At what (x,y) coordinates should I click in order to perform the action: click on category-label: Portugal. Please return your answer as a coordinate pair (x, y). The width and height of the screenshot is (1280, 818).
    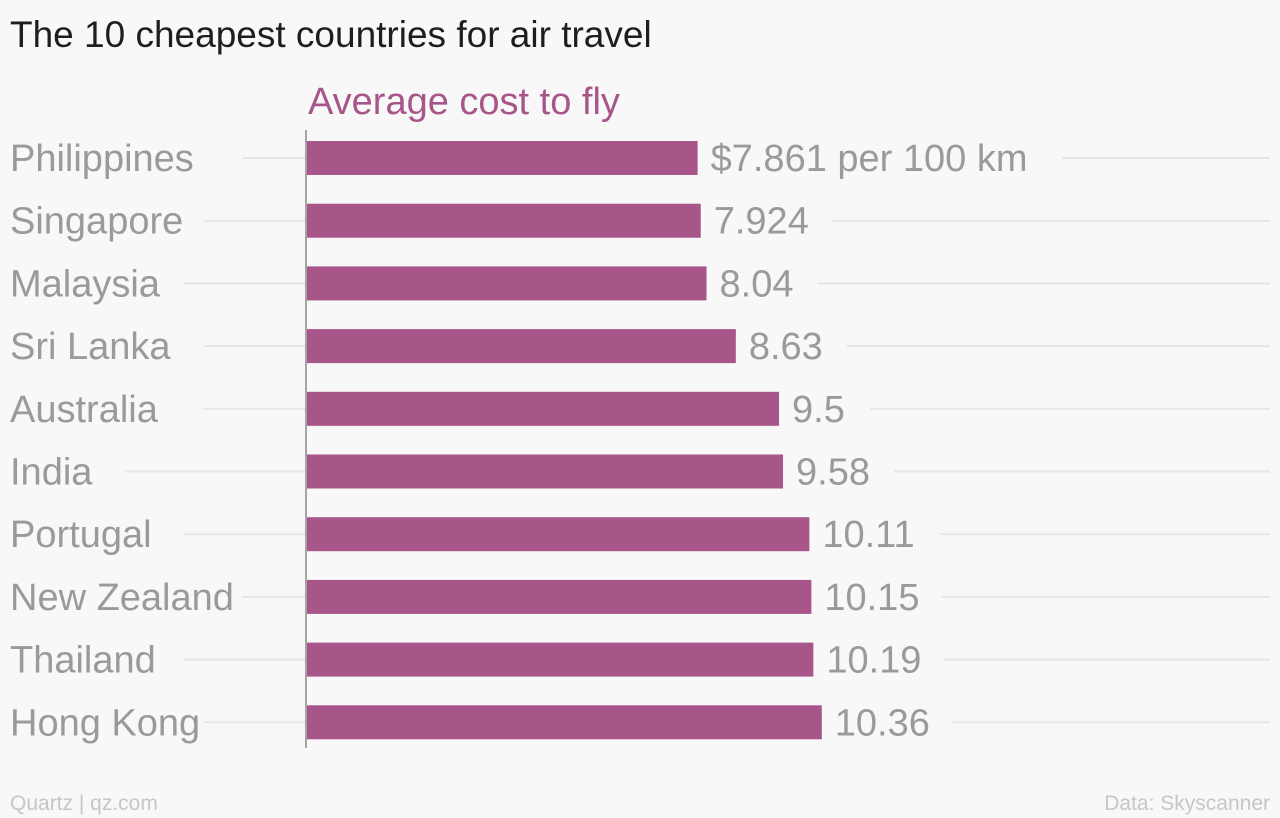
    Looking at the image, I should click on (81, 535).